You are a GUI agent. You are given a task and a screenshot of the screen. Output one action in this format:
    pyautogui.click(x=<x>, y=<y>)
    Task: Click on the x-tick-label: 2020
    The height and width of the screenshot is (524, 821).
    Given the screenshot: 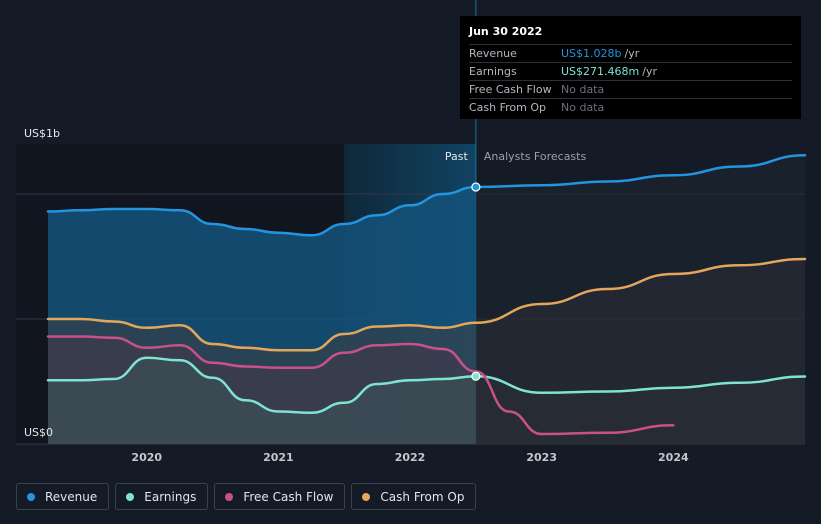 What is the action you would take?
    pyautogui.click(x=146, y=457)
    